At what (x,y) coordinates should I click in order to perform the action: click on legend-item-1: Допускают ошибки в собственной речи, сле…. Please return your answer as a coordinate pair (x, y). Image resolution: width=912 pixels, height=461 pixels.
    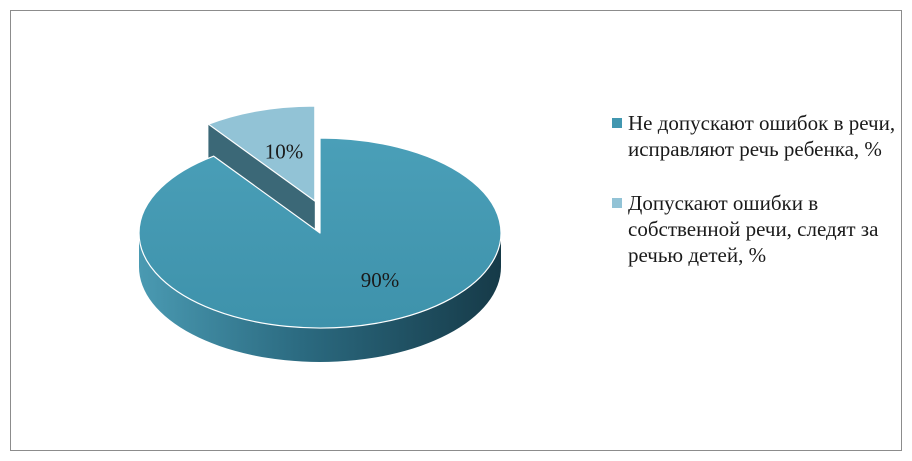
    Looking at the image, I should click on (755, 229).